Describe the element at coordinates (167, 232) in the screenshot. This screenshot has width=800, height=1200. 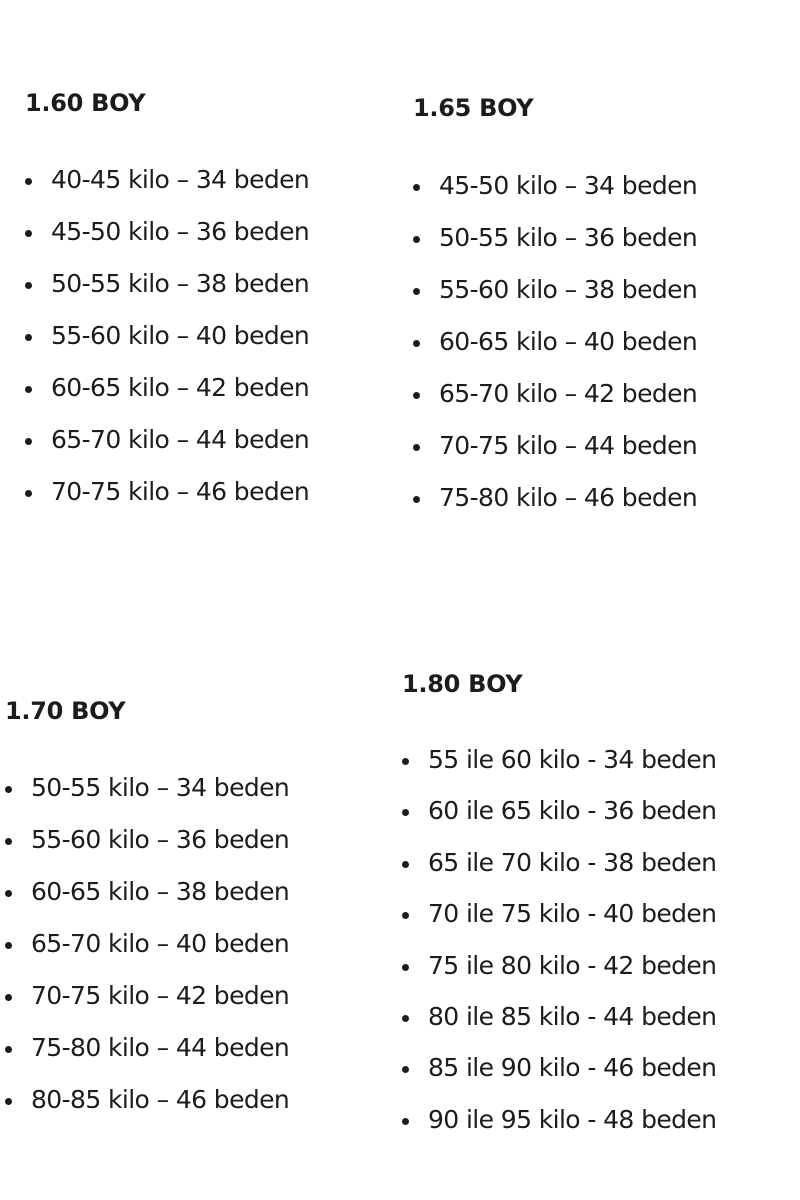
I see `list-item: 45-50 kilo – 36 beden` at that location.